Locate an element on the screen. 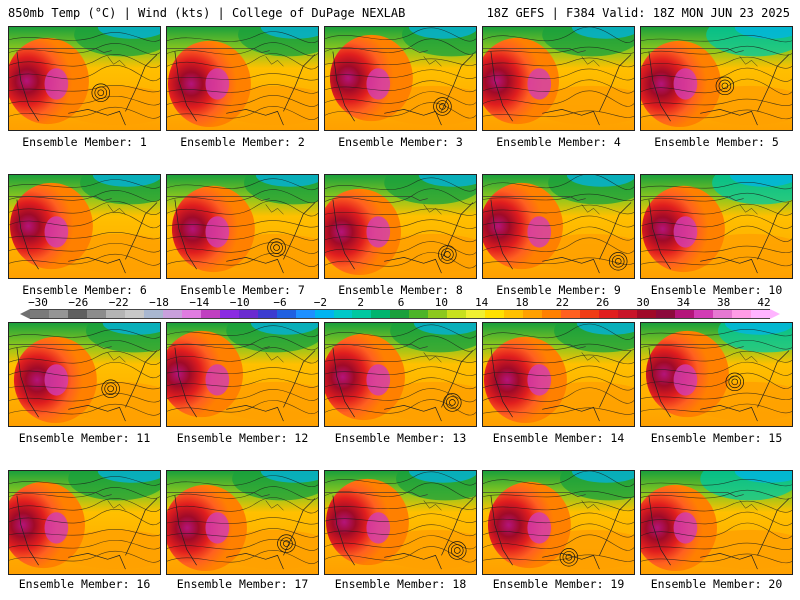 The width and height of the screenshot is (800, 600). ensemble-member-label: Ensemble Member: 5 is located at coordinates (716, 142).